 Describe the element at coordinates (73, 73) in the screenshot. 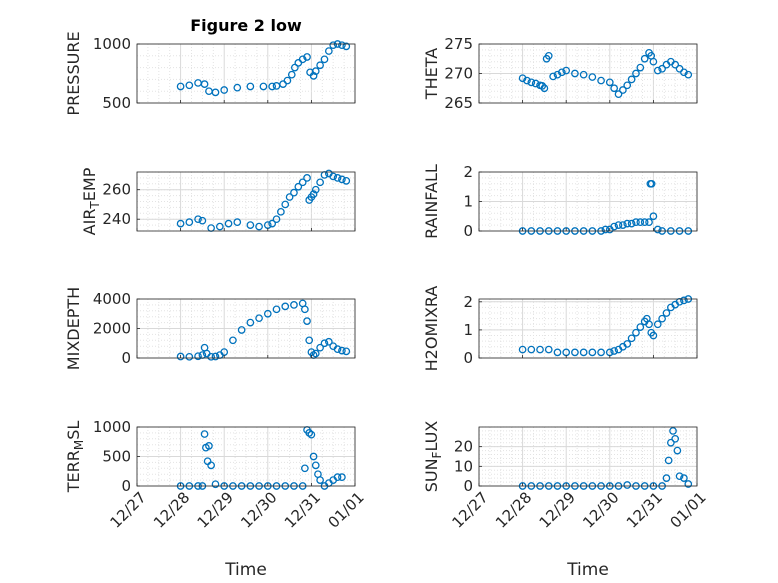

I see `y-axis-label: PRESSURE` at that location.